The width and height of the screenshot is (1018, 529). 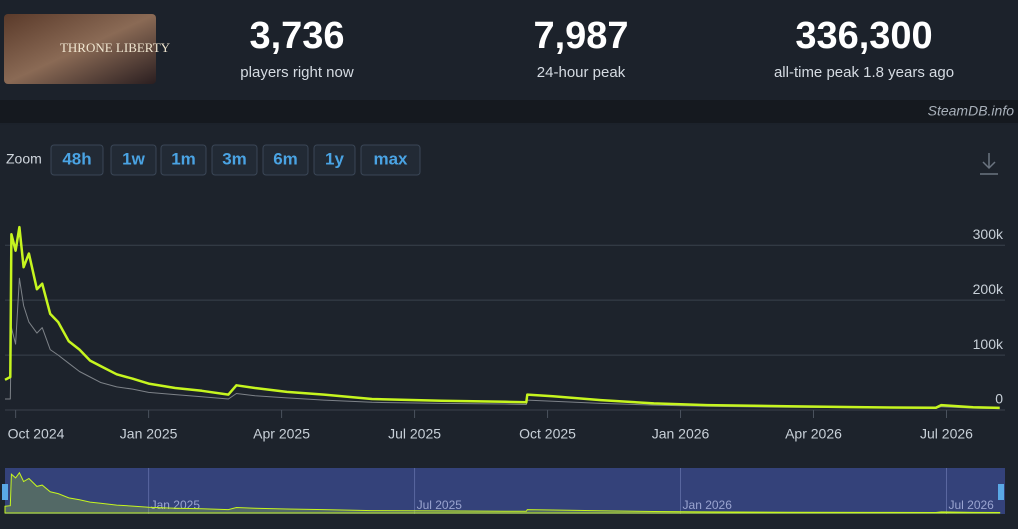 What do you see at coordinates (988, 234) in the screenshot?
I see `y-tick-label: 300k` at bounding box center [988, 234].